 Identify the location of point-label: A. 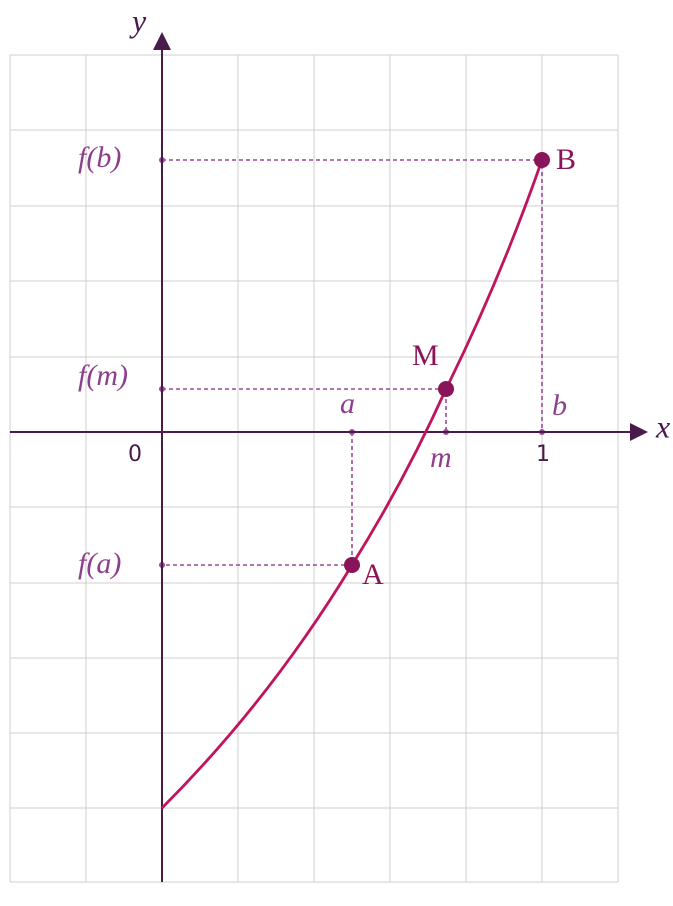
(373, 574).